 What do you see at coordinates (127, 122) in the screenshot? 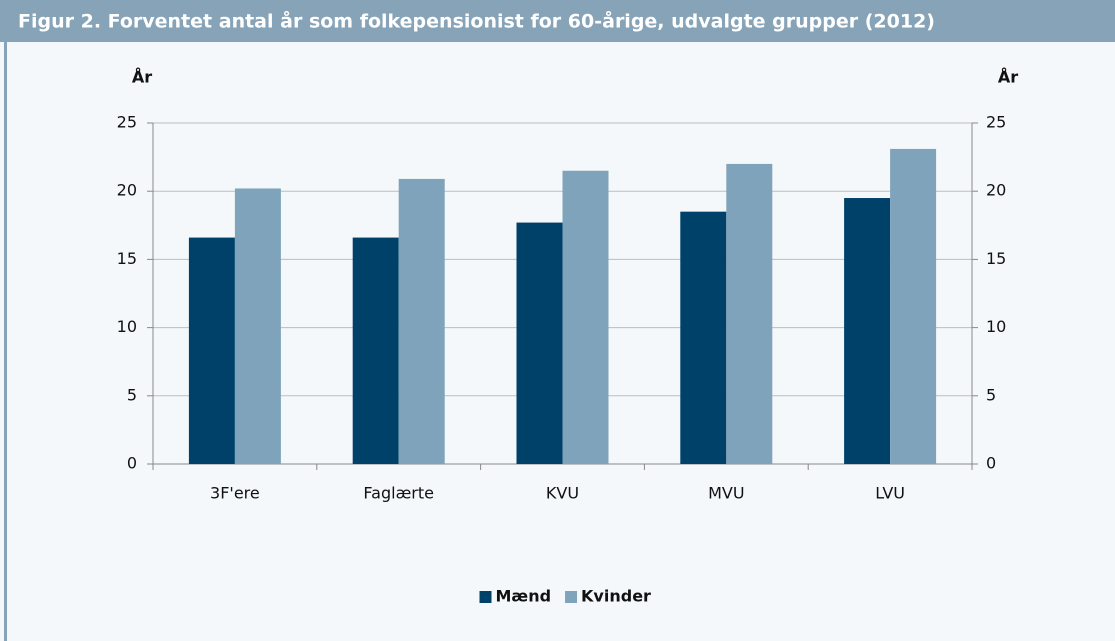
I see `y-tick-label: 25` at bounding box center [127, 122].